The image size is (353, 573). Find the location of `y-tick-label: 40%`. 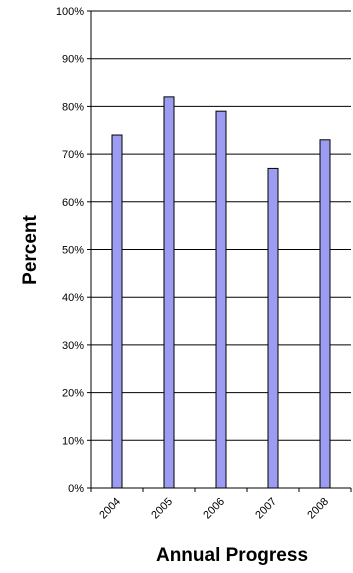

y-tick-label: 40% is located at coordinates (73, 298).